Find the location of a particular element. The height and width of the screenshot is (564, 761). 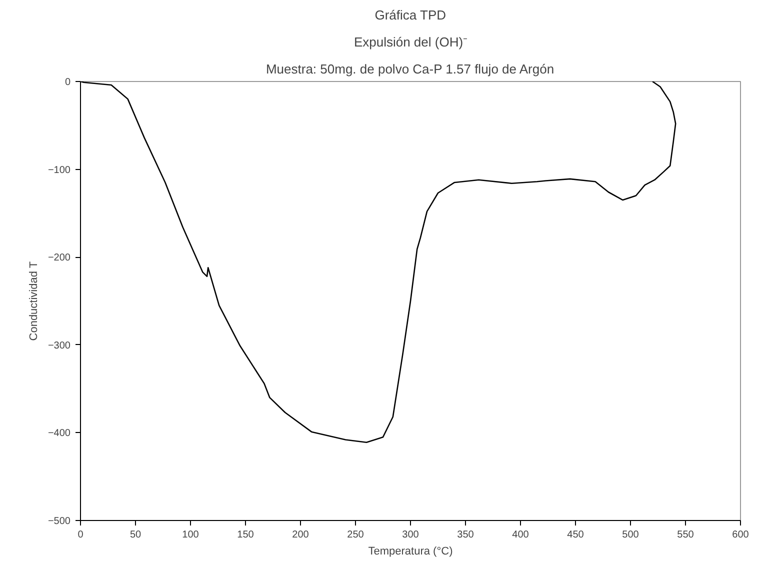

x-tick-label: 600 is located at coordinates (741, 535).